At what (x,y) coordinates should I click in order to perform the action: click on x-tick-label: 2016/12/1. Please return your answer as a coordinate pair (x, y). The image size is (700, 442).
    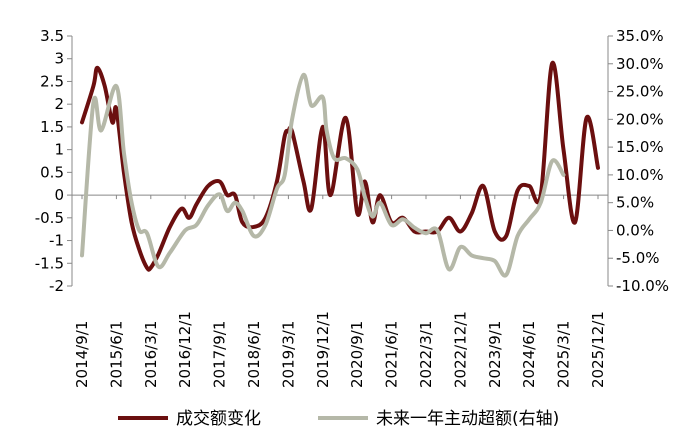
    Looking at the image, I should click on (185, 349).